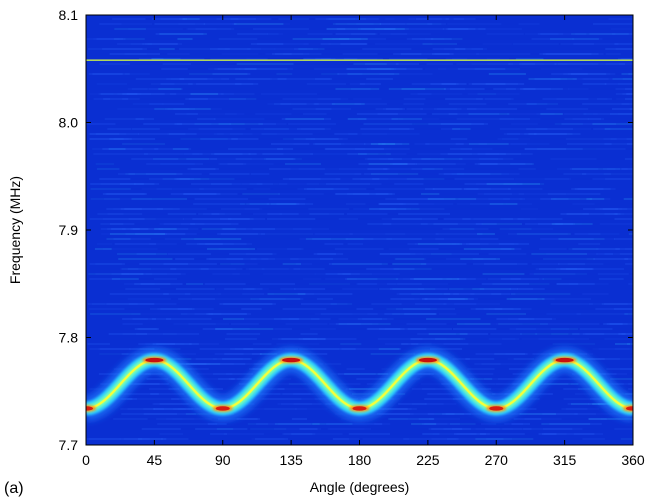 The height and width of the screenshot is (500, 648). I want to click on y-tick-label: 7.8, so click(69, 338).